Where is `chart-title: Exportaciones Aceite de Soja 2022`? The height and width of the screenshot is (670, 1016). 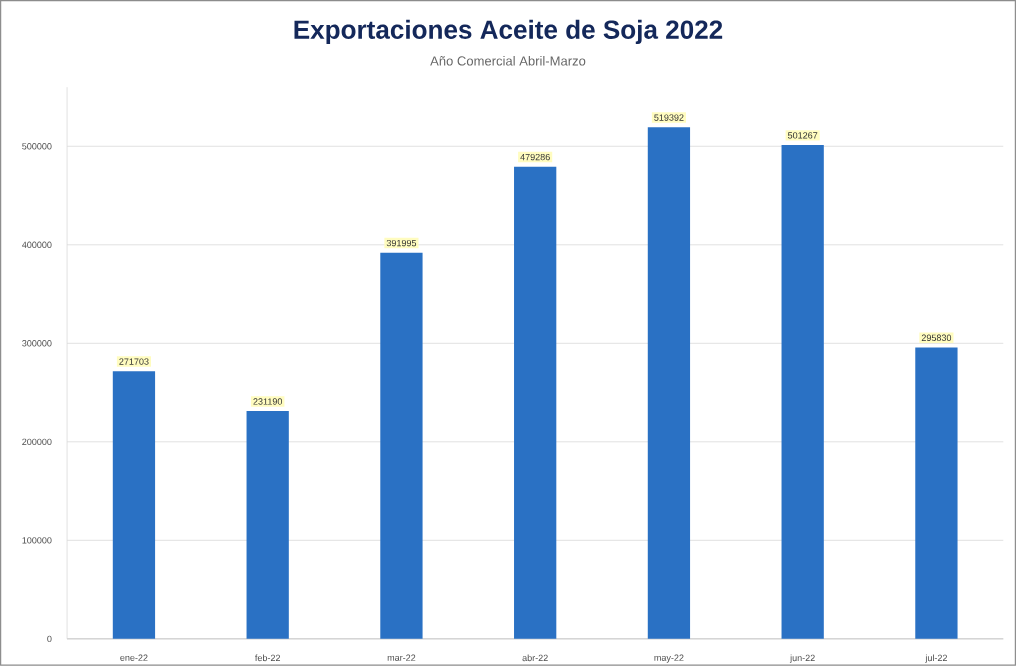
chart-title: Exportaciones Aceite de Soja 2022 is located at coordinates (508, 32).